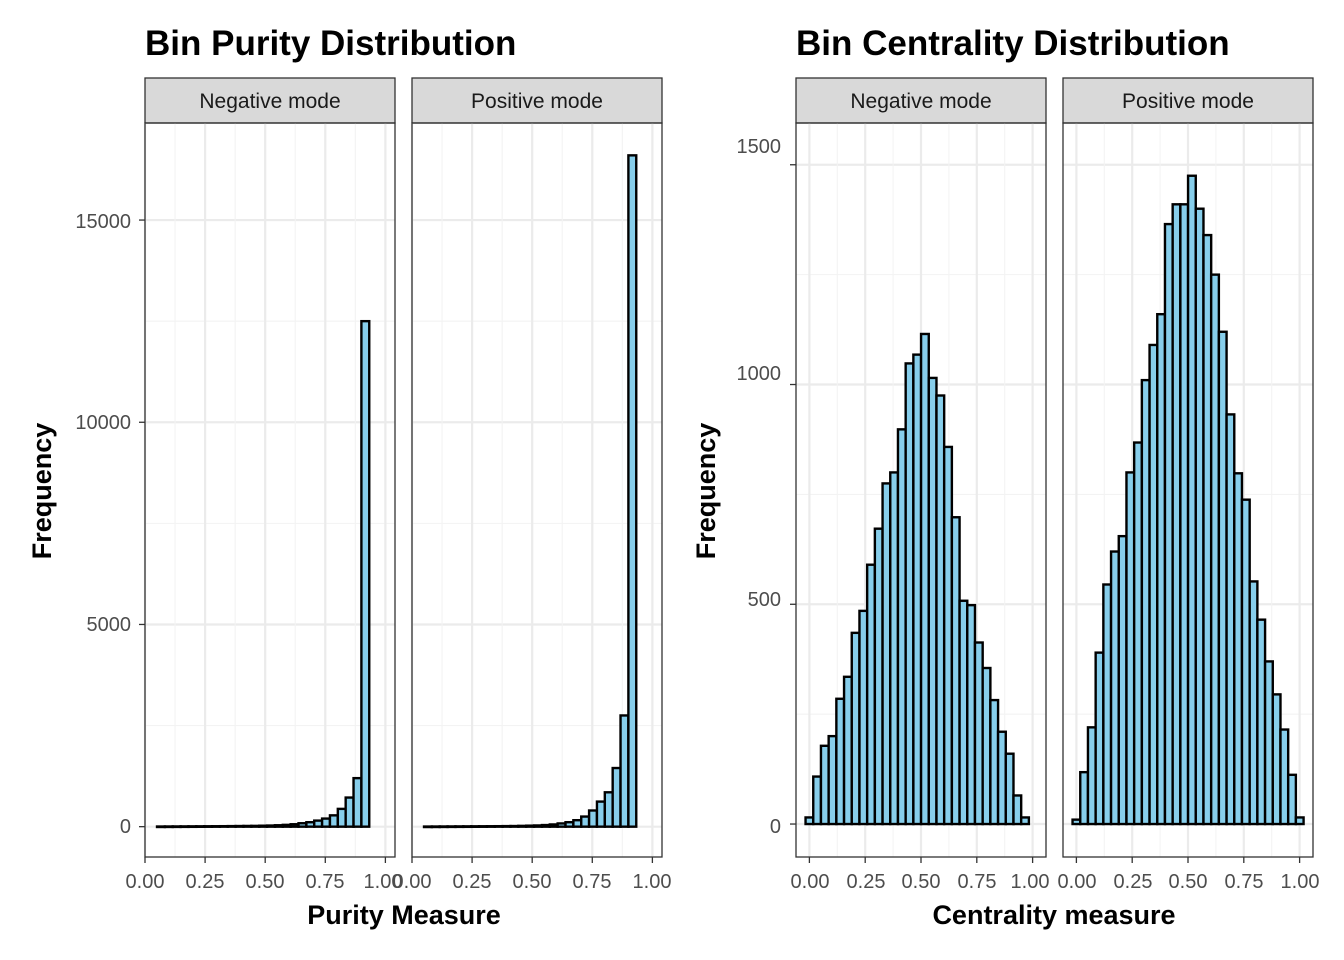 The width and height of the screenshot is (1344, 960). Describe the element at coordinates (1013, 43) in the screenshot. I see `centrality-chart-title: Bin Centrality Distribution` at that location.